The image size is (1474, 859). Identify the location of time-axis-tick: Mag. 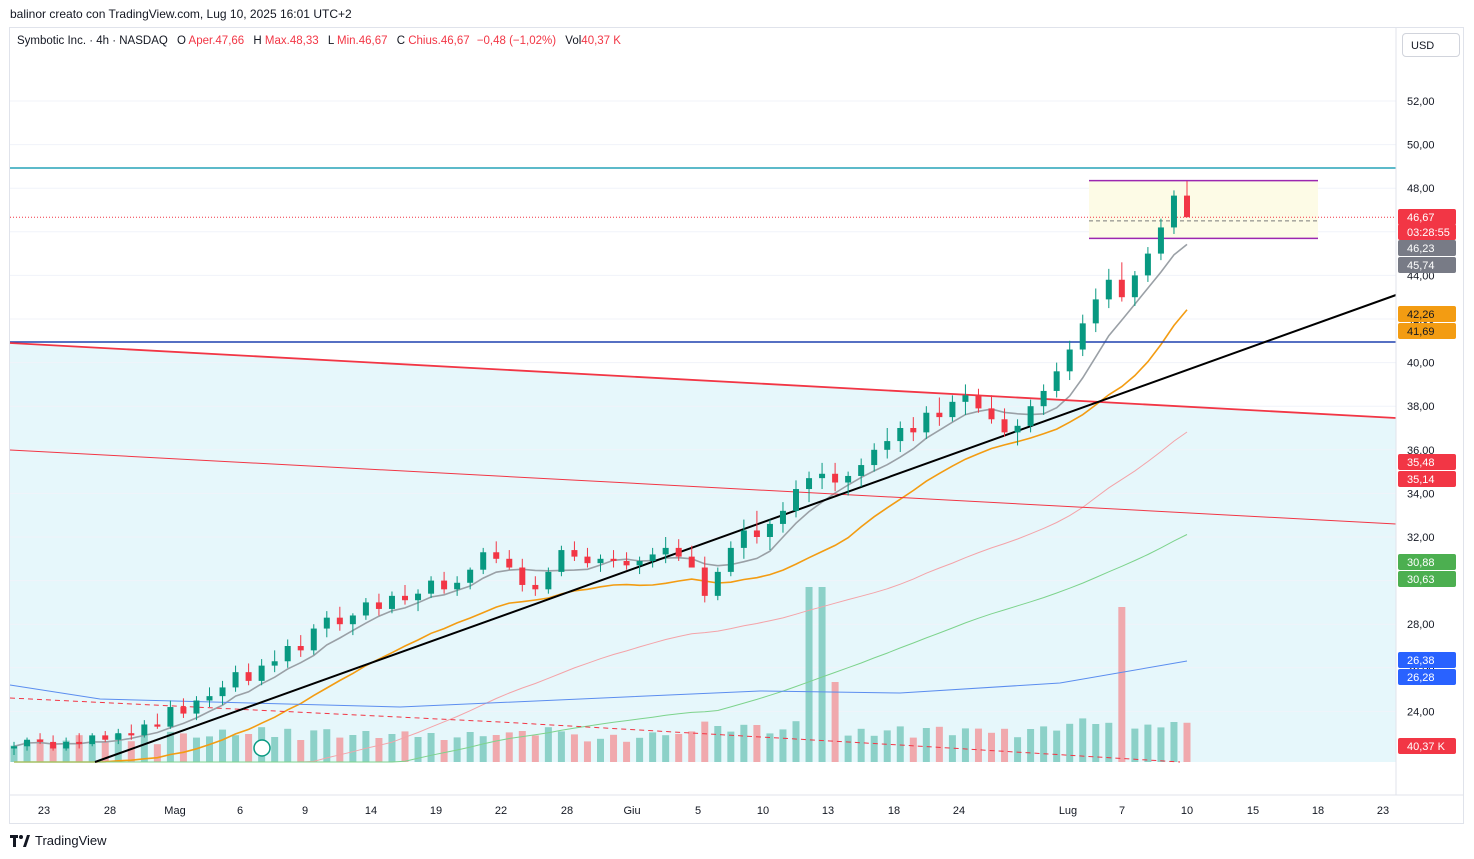
(174, 811).